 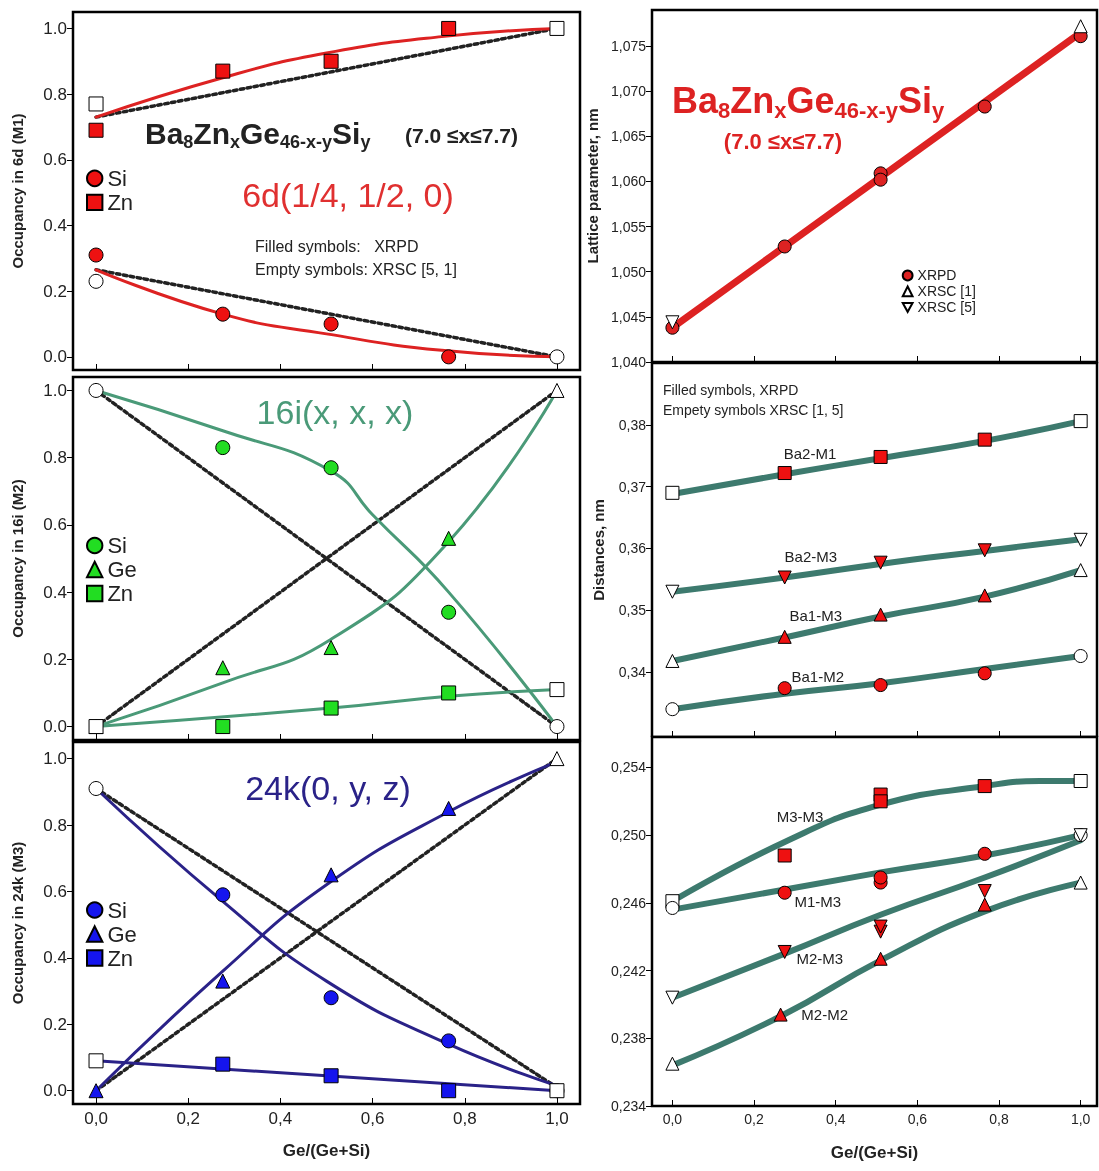 I want to click on annotation: Ba2-M3, so click(x=811, y=557).